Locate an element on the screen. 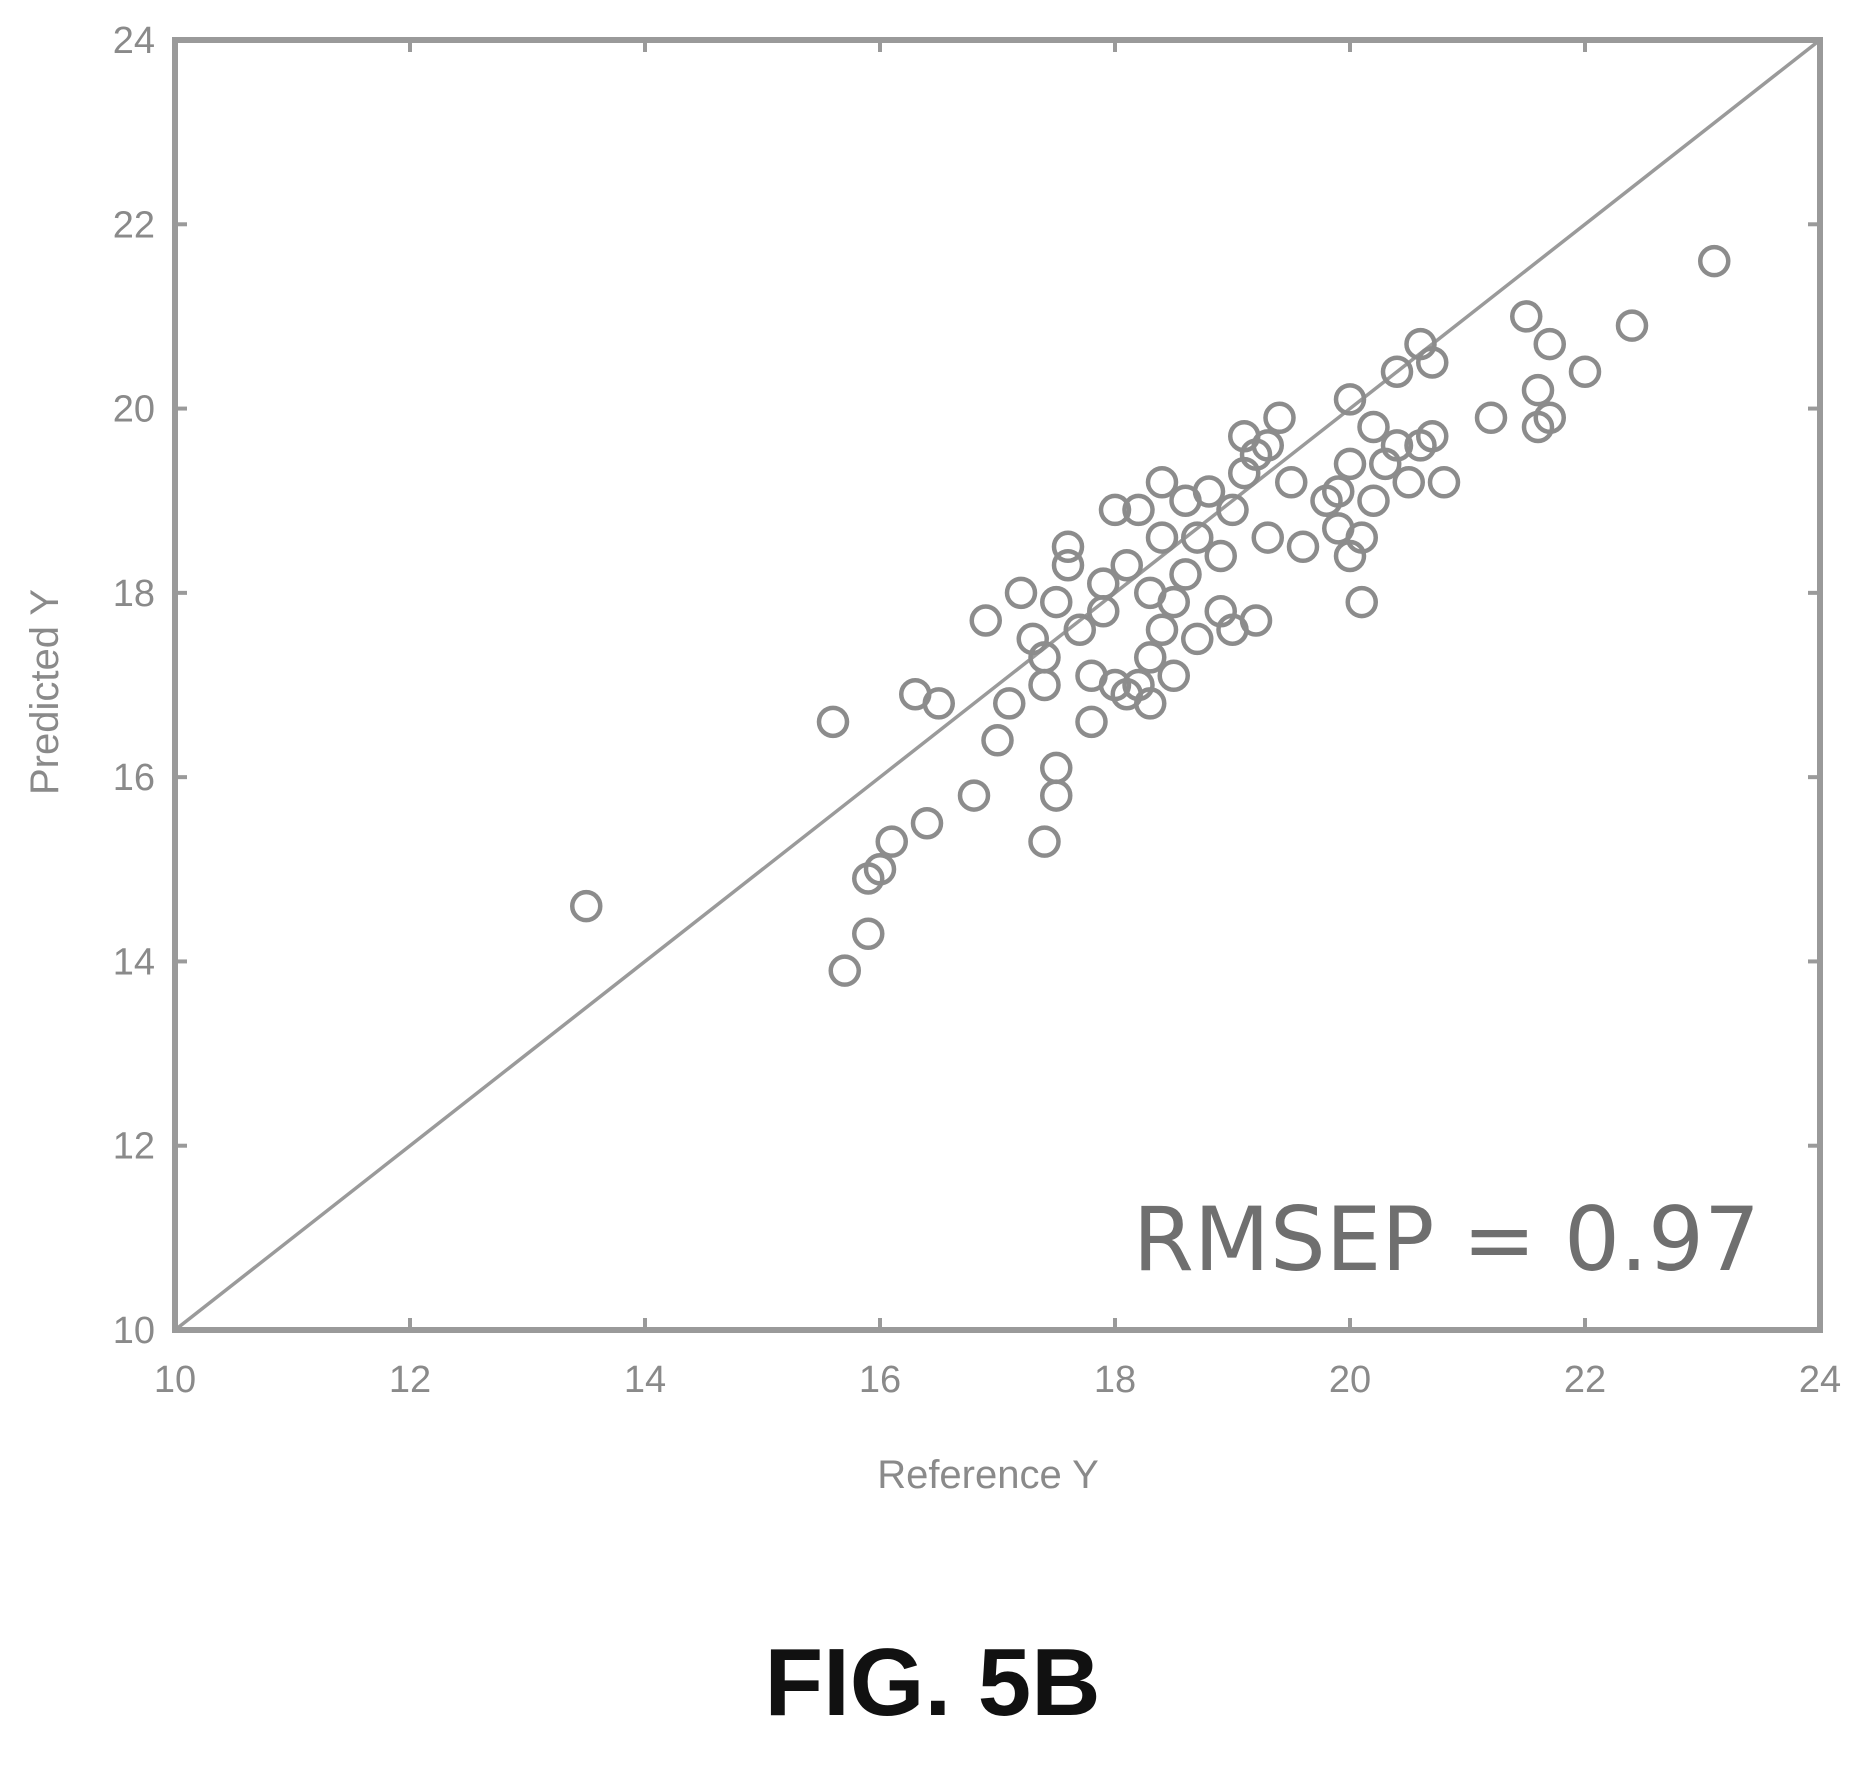 The width and height of the screenshot is (1865, 1780). x-tick-label: 12 is located at coordinates (410, 1380).